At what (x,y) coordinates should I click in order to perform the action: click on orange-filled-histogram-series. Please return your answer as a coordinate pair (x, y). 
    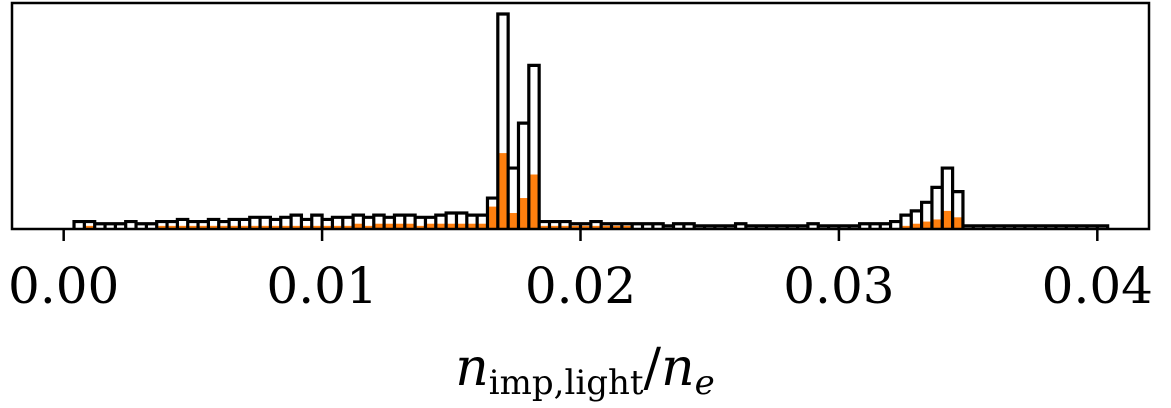
    Looking at the image, I should click on (524, 190).